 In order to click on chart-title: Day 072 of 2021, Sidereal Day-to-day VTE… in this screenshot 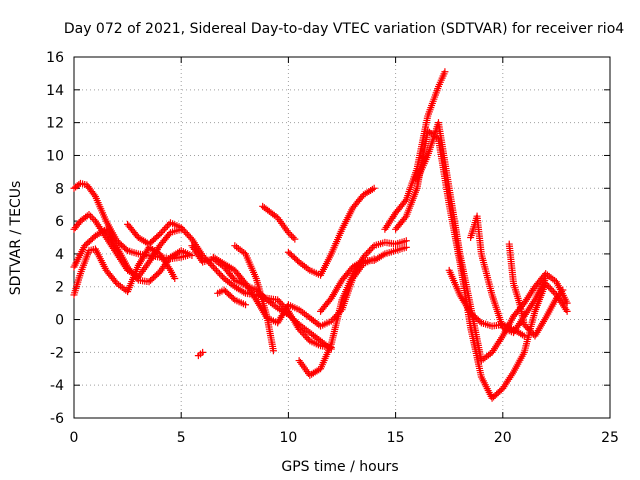, I will do `click(344, 29)`.